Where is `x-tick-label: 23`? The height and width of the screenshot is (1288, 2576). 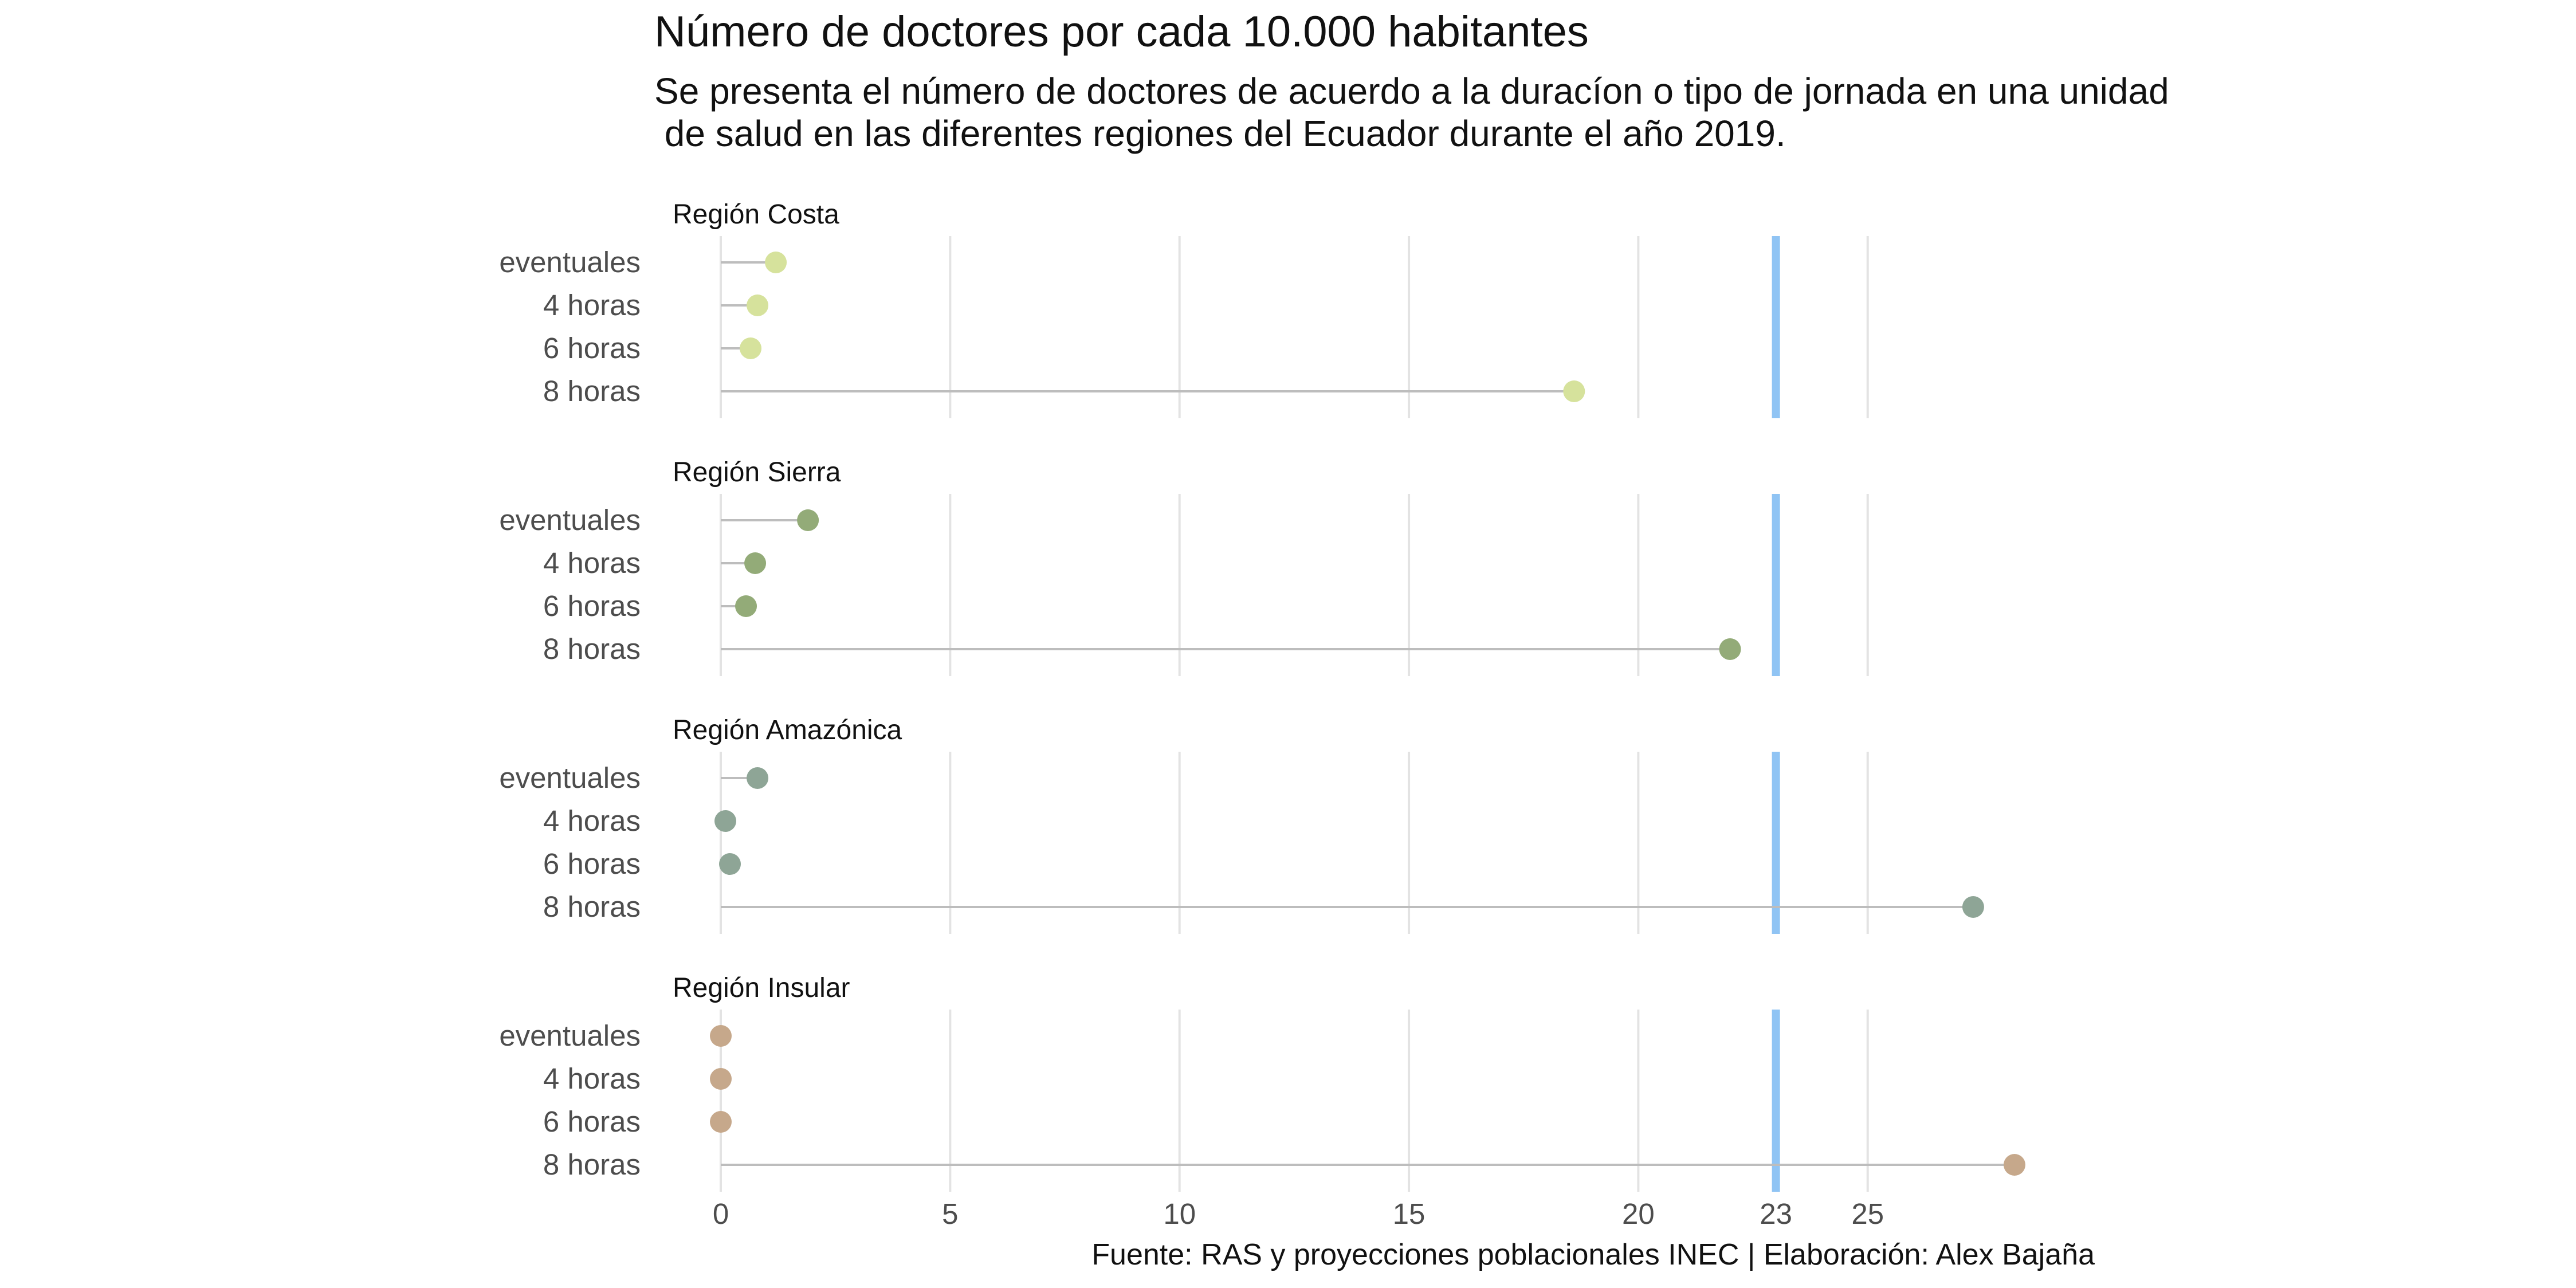
x-tick-label: 23 is located at coordinates (1776, 1214).